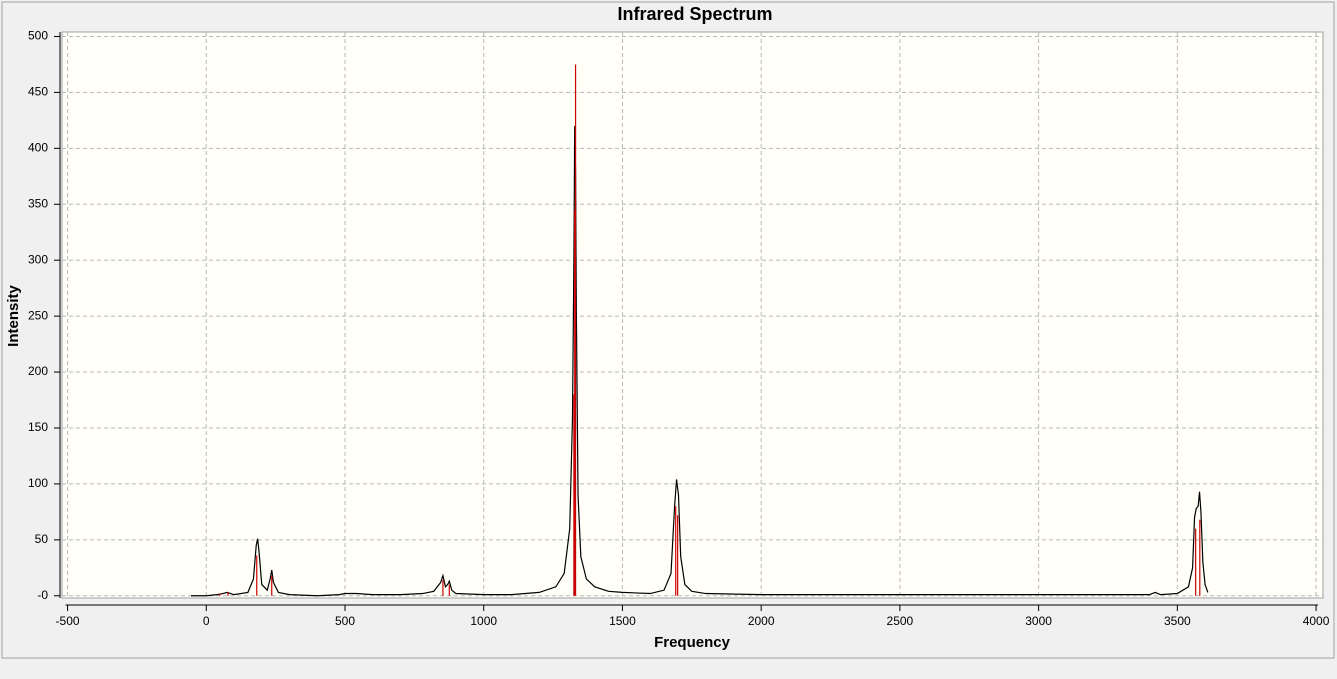 This screenshot has height=679, width=1337. What do you see at coordinates (42, 595) in the screenshot?
I see `y-tick-label: -0` at bounding box center [42, 595].